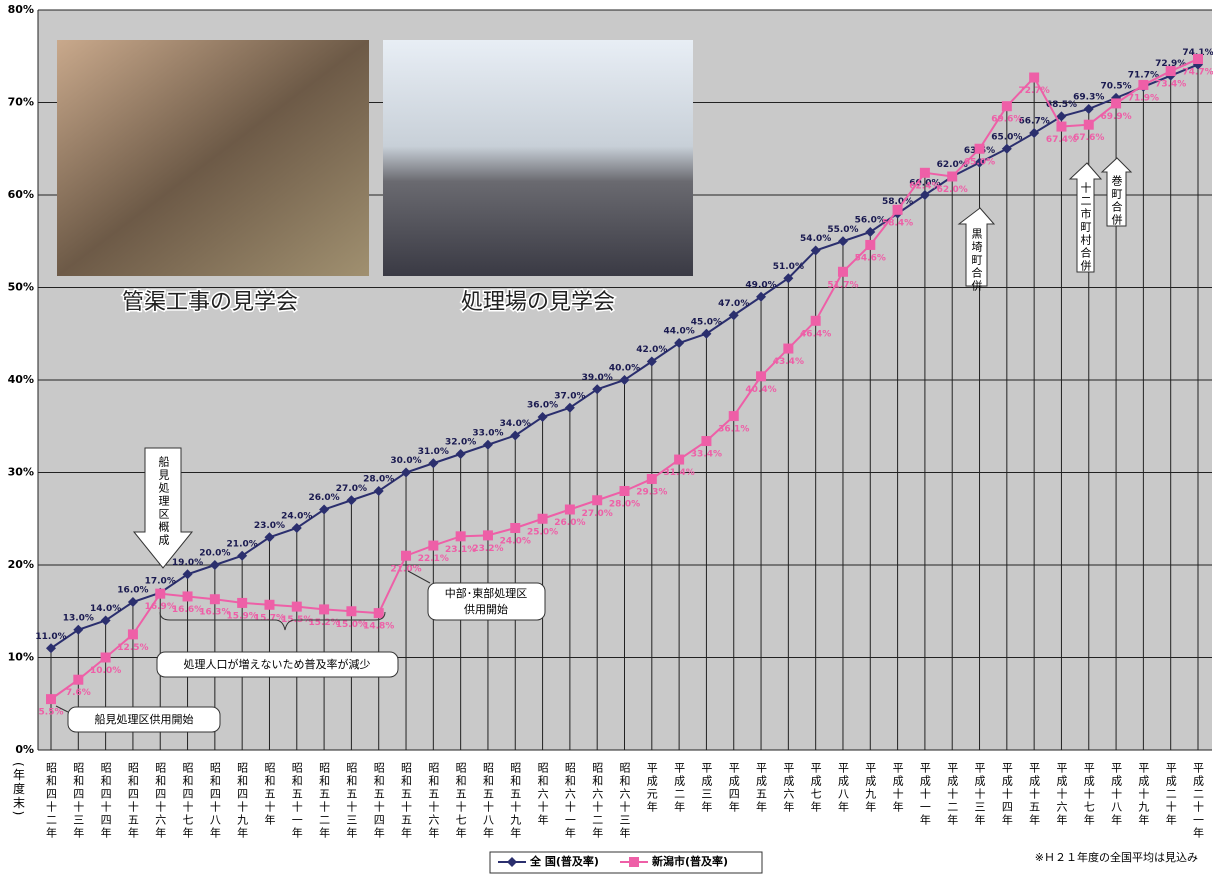 This screenshot has height=877, width=1213. I want to click on data-label: 20.0%, so click(214, 554).